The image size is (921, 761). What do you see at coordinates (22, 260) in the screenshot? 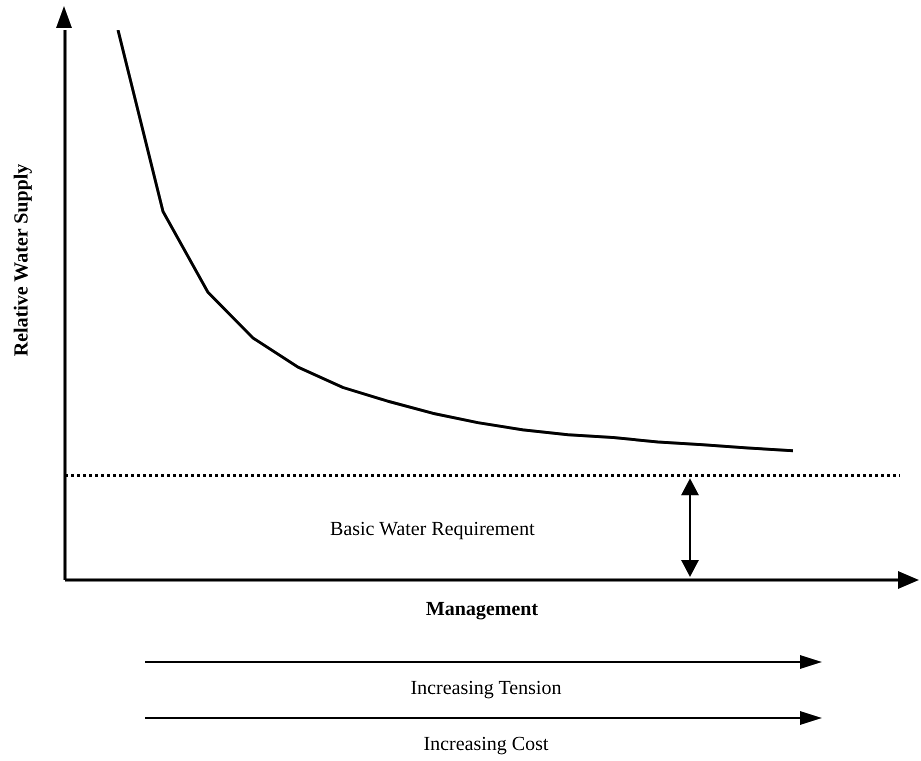
I see `y-axis-title: Relative Water Supply` at bounding box center [22, 260].